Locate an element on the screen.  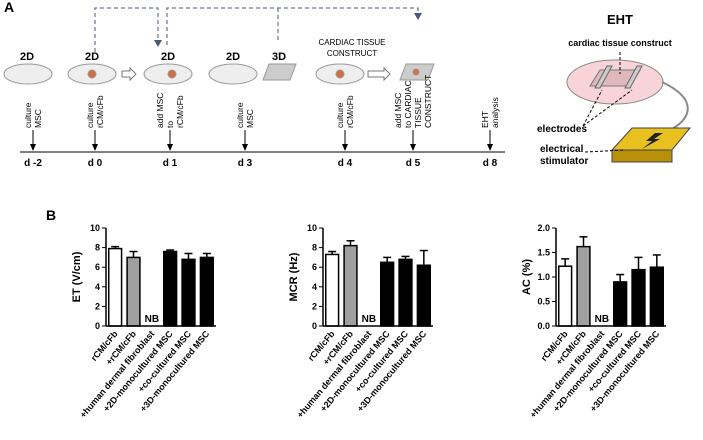
day-label: d -2 is located at coordinates (33, 163).